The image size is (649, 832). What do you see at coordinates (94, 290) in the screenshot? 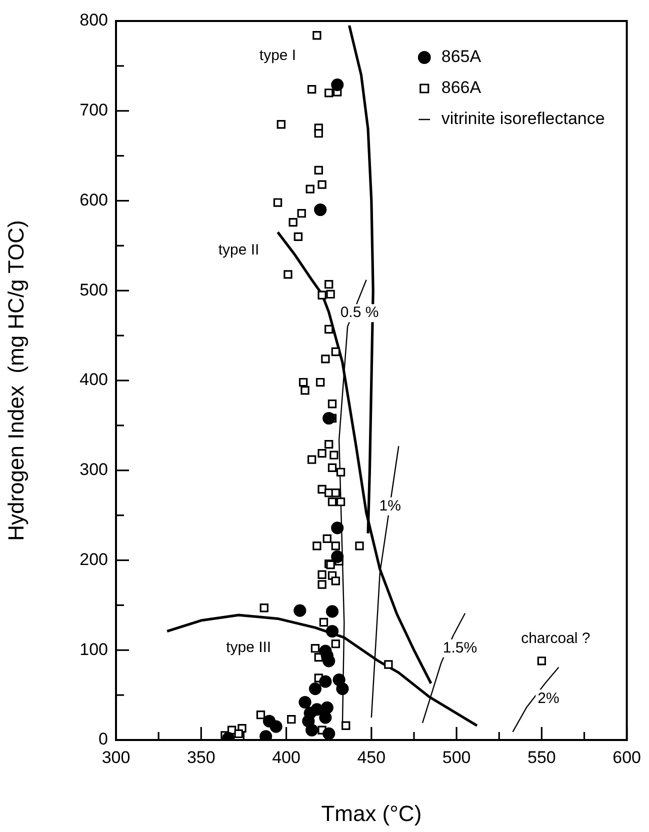
I see `y-tick-label: 500` at bounding box center [94, 290].